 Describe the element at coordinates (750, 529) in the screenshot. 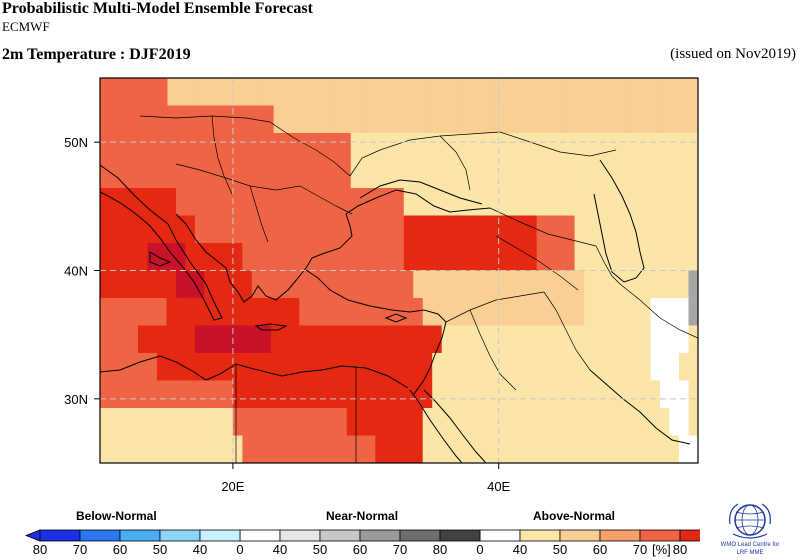

I see `wmo-logo: WMO Lead Centre for LRF MME` at that location.